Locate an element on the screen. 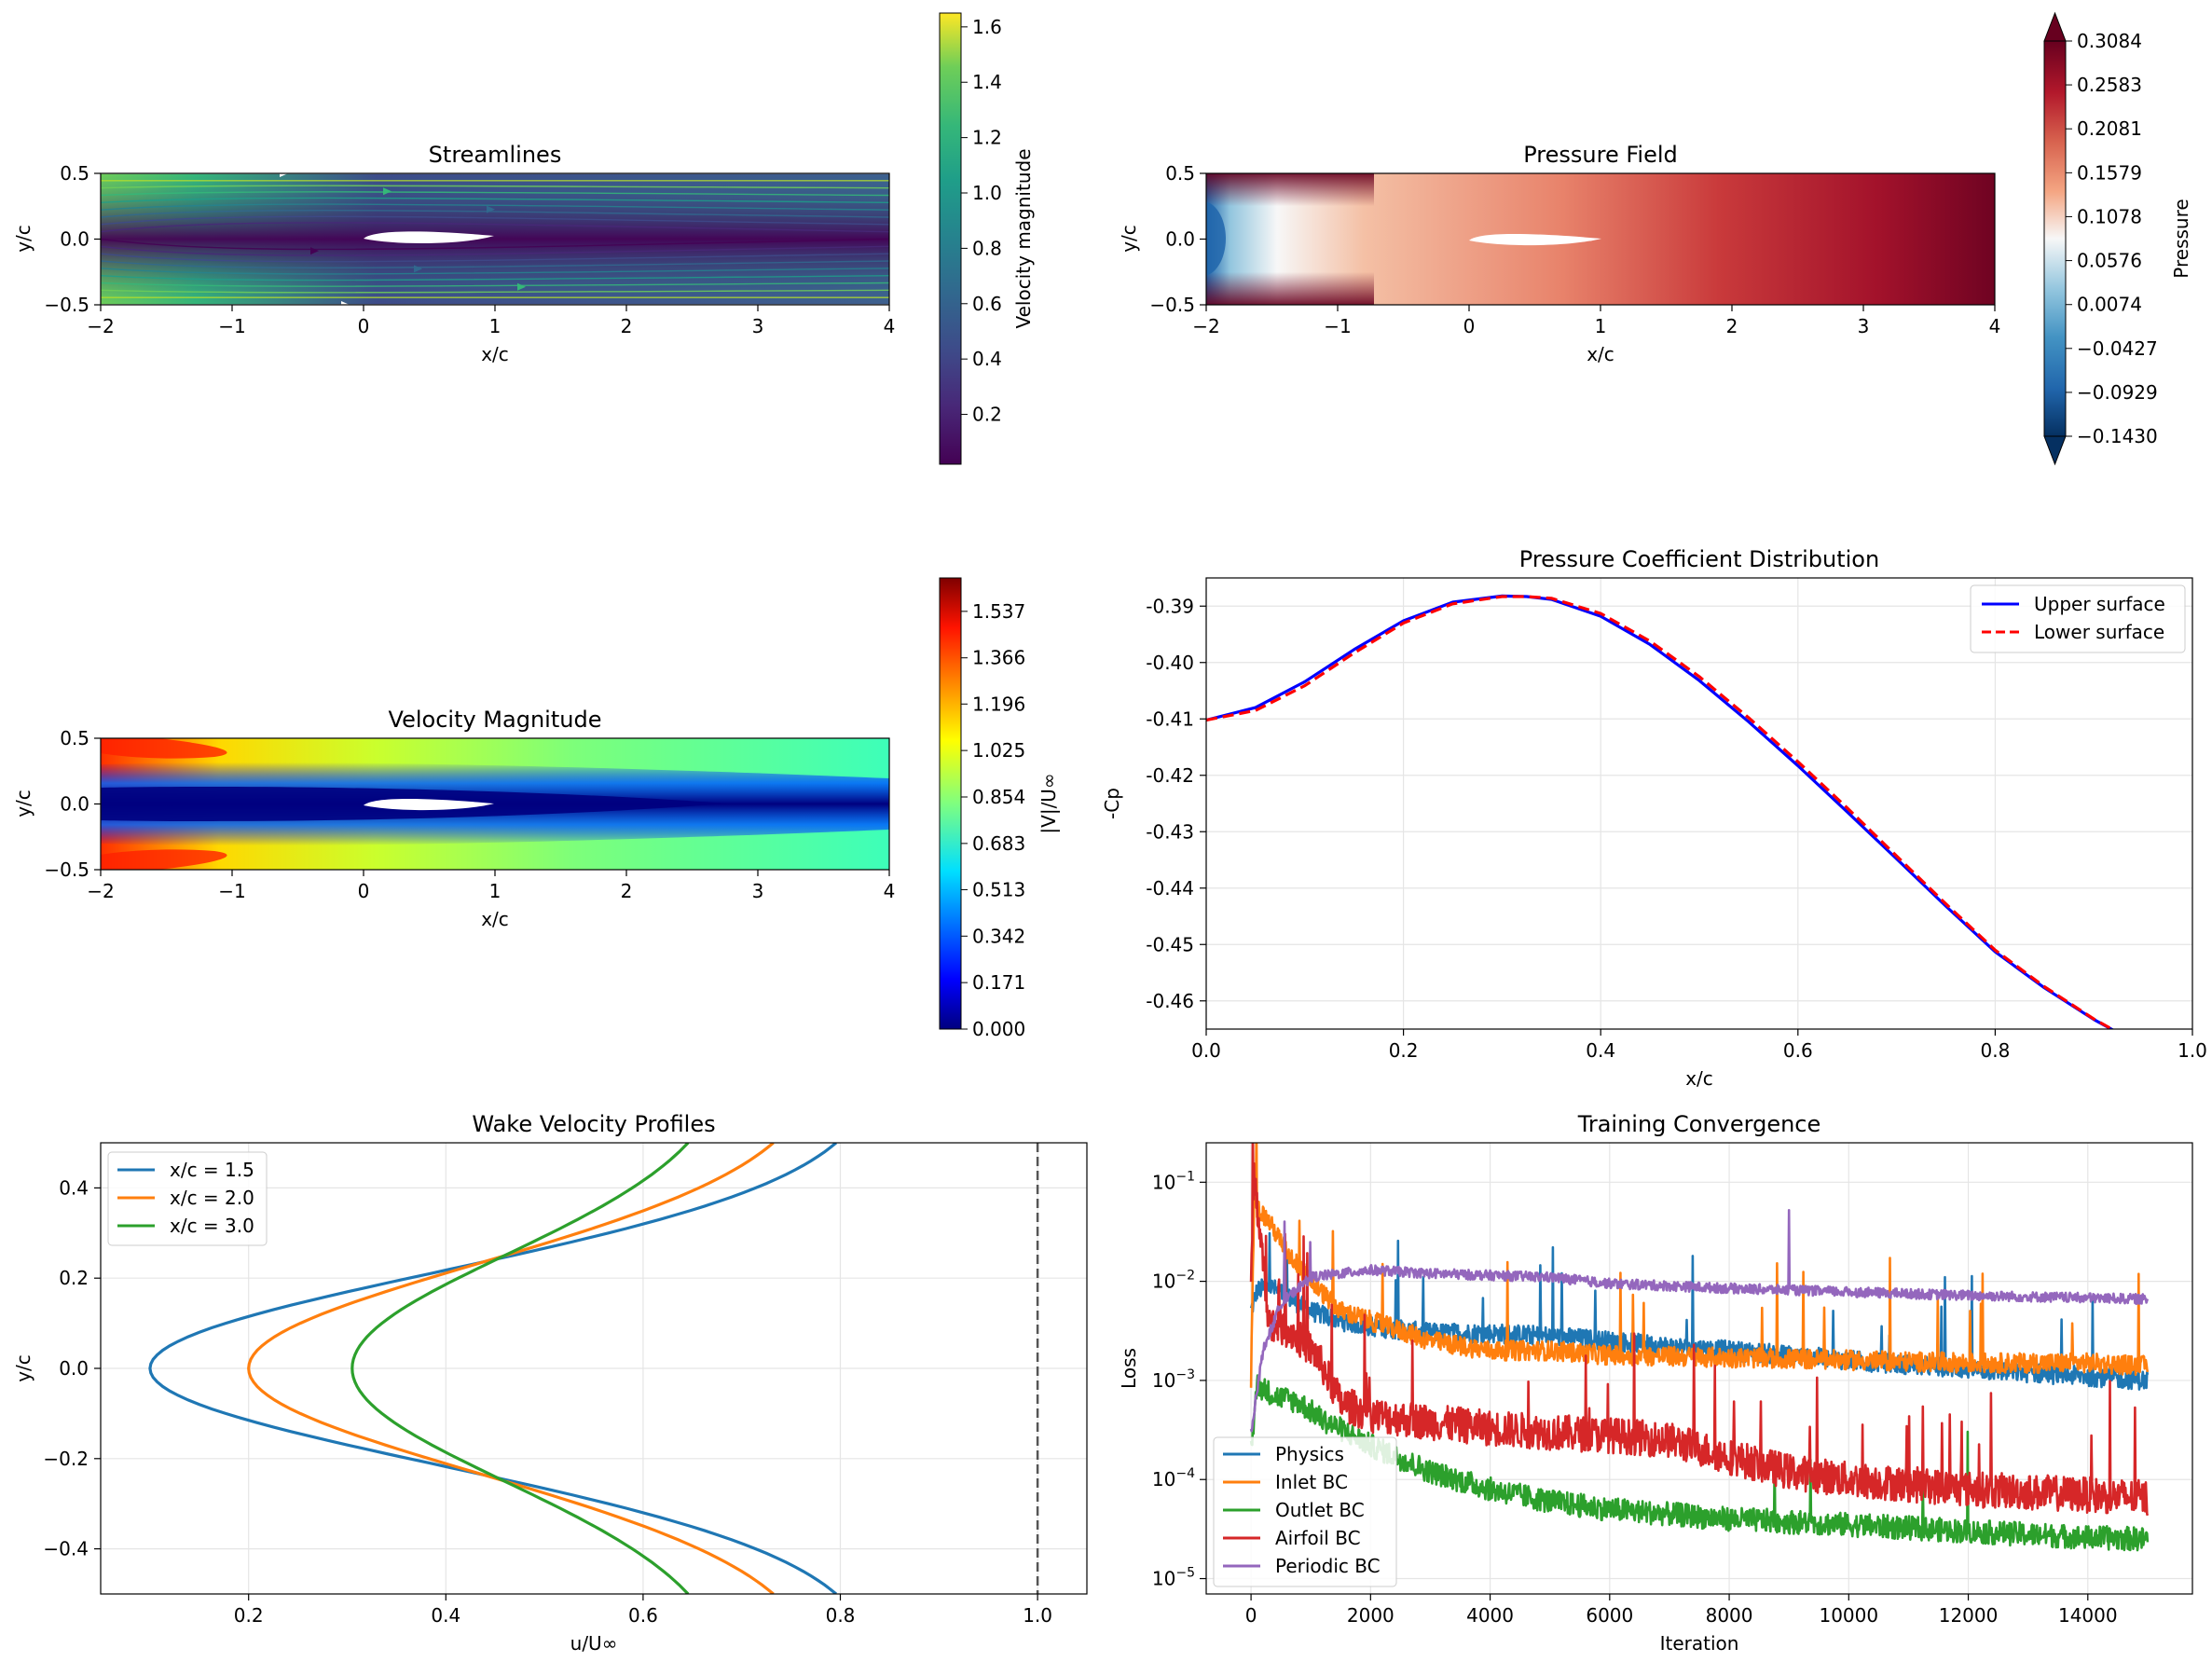 The image size is (2212, 1662). y-tick-label: -0.43 is located at coordinates (1170, 832).